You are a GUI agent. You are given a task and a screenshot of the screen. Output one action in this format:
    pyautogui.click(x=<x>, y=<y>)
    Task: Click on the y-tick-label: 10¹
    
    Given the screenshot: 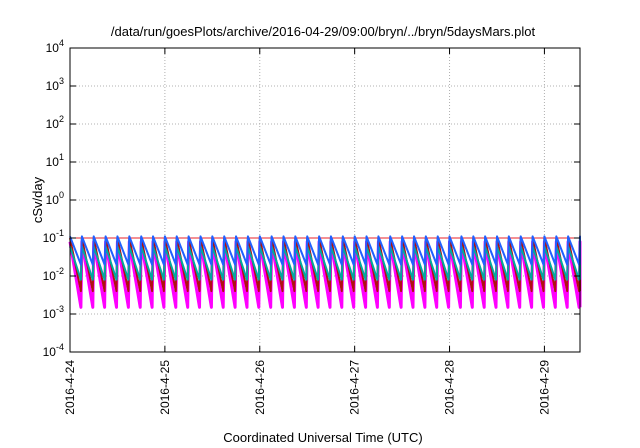 What is the action you would take?
    pyautogui.click(x=55, y=160)
    